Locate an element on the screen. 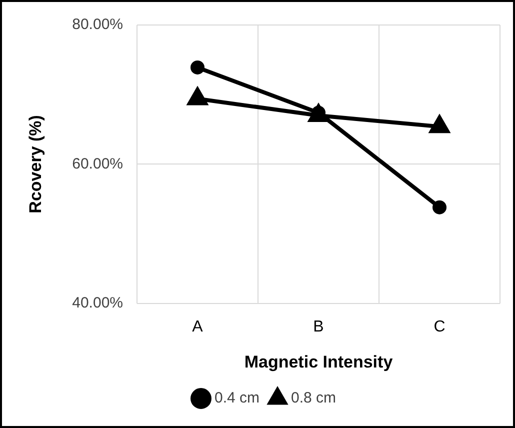 The image size is (515, 428). x-tick-label: A is located at coordinates (198, 327).